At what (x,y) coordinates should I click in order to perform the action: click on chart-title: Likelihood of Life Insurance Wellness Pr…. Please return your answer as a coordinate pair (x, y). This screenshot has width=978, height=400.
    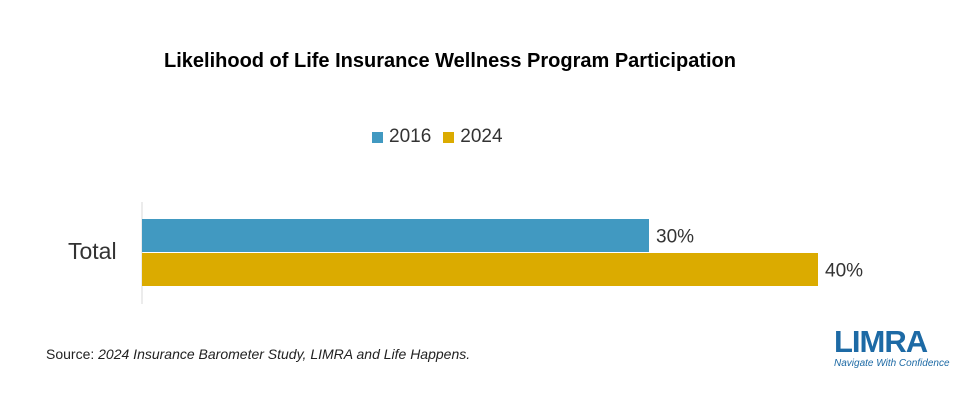
    Looking at the image, I should click on (450, 61).